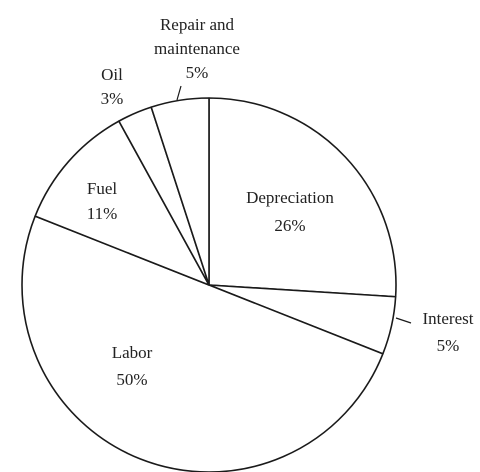 The height and width of the screenshot is (472, 480). I want to click on slice-name-label-repair-and-maintenance-line-2: maintenance, so click(197, 48).